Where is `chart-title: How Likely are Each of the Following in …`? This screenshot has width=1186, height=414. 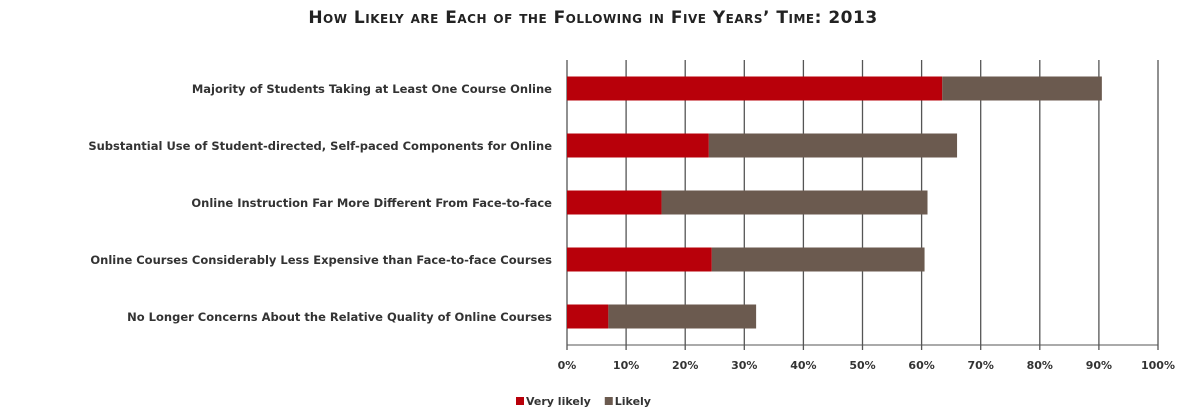
chart-title: How Likely are Each of the Following in … is located at coordinates (593, 18).